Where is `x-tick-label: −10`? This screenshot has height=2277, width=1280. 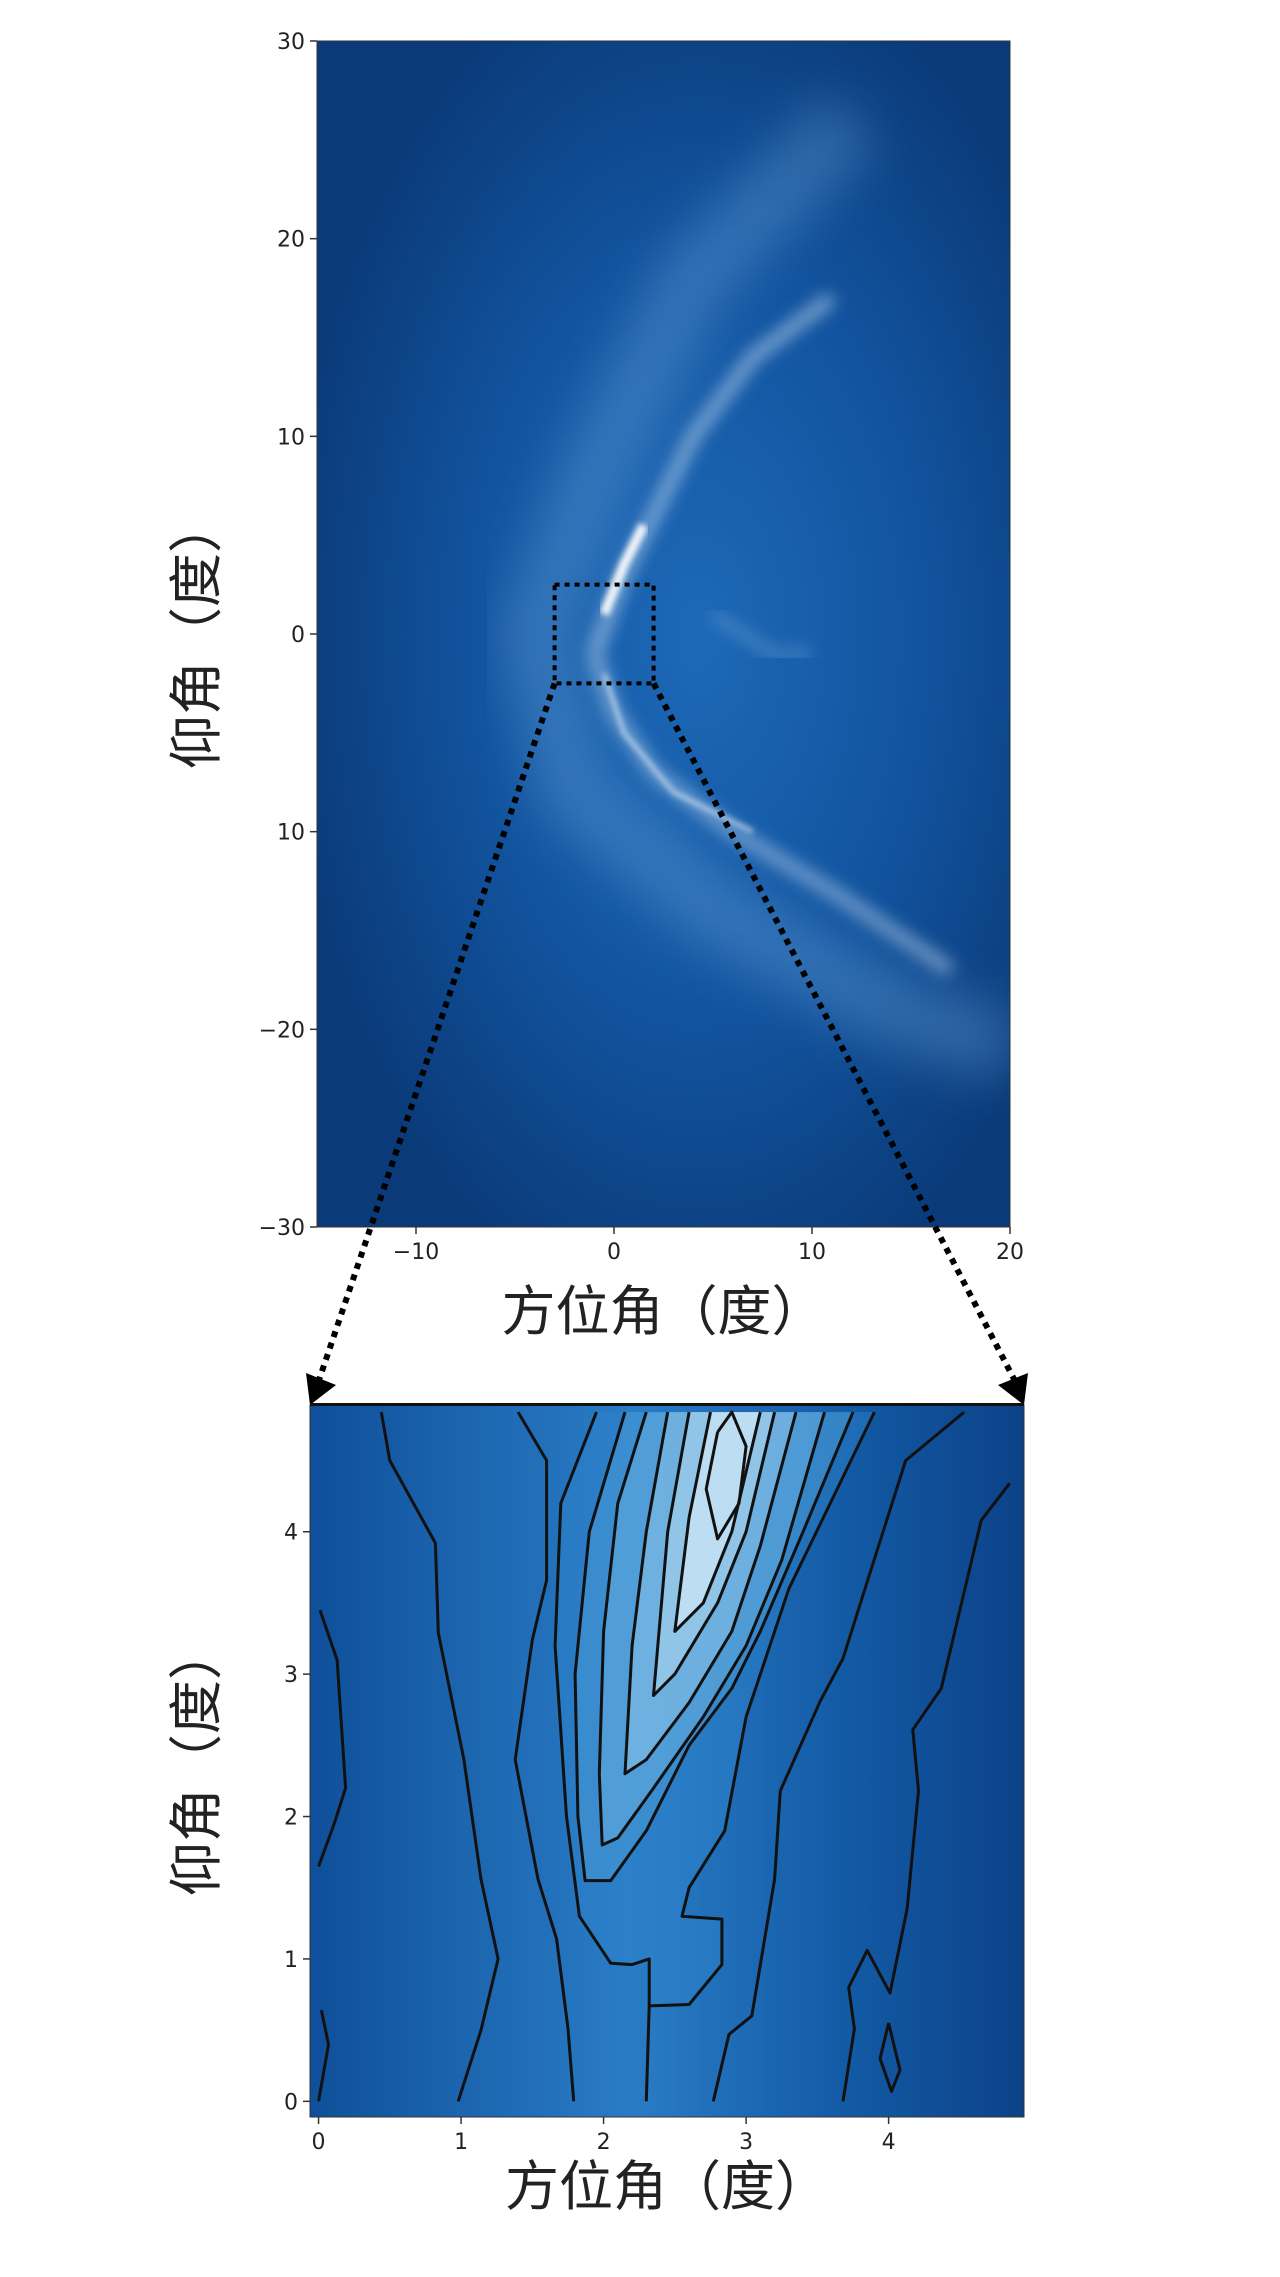
x-tick-label: −10 is located at coordinates (416, 1252).